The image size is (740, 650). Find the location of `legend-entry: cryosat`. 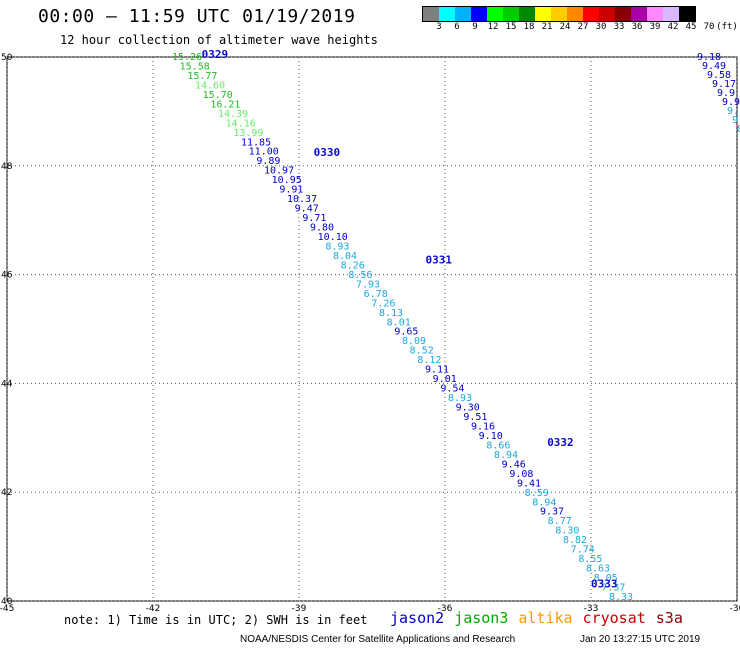

legend-entry: cryosat is located at coordinates (614, 618).